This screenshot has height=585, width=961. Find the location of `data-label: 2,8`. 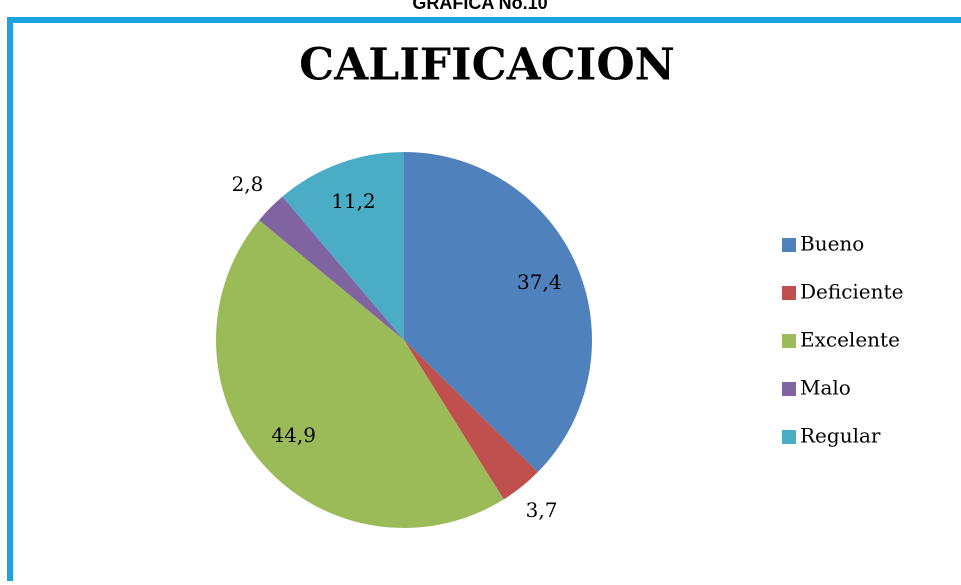

data-label: 2,8 is located at coordinates (248, 184).